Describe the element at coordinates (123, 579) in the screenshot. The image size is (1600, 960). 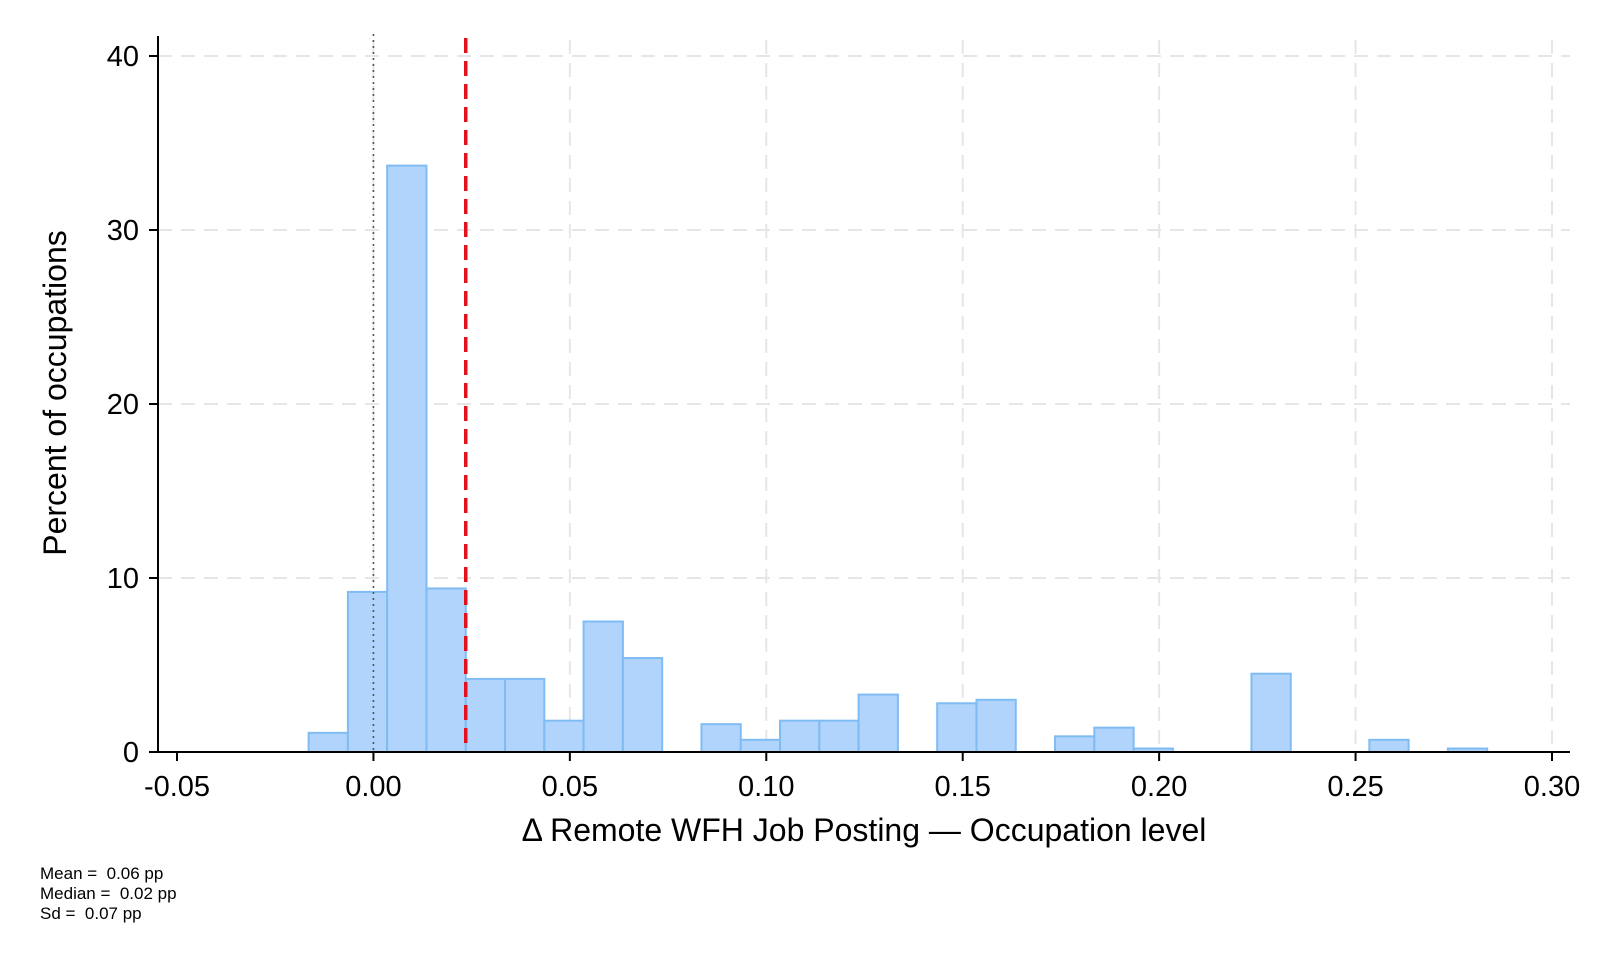
I see `y-tick-label: 10` at that location.